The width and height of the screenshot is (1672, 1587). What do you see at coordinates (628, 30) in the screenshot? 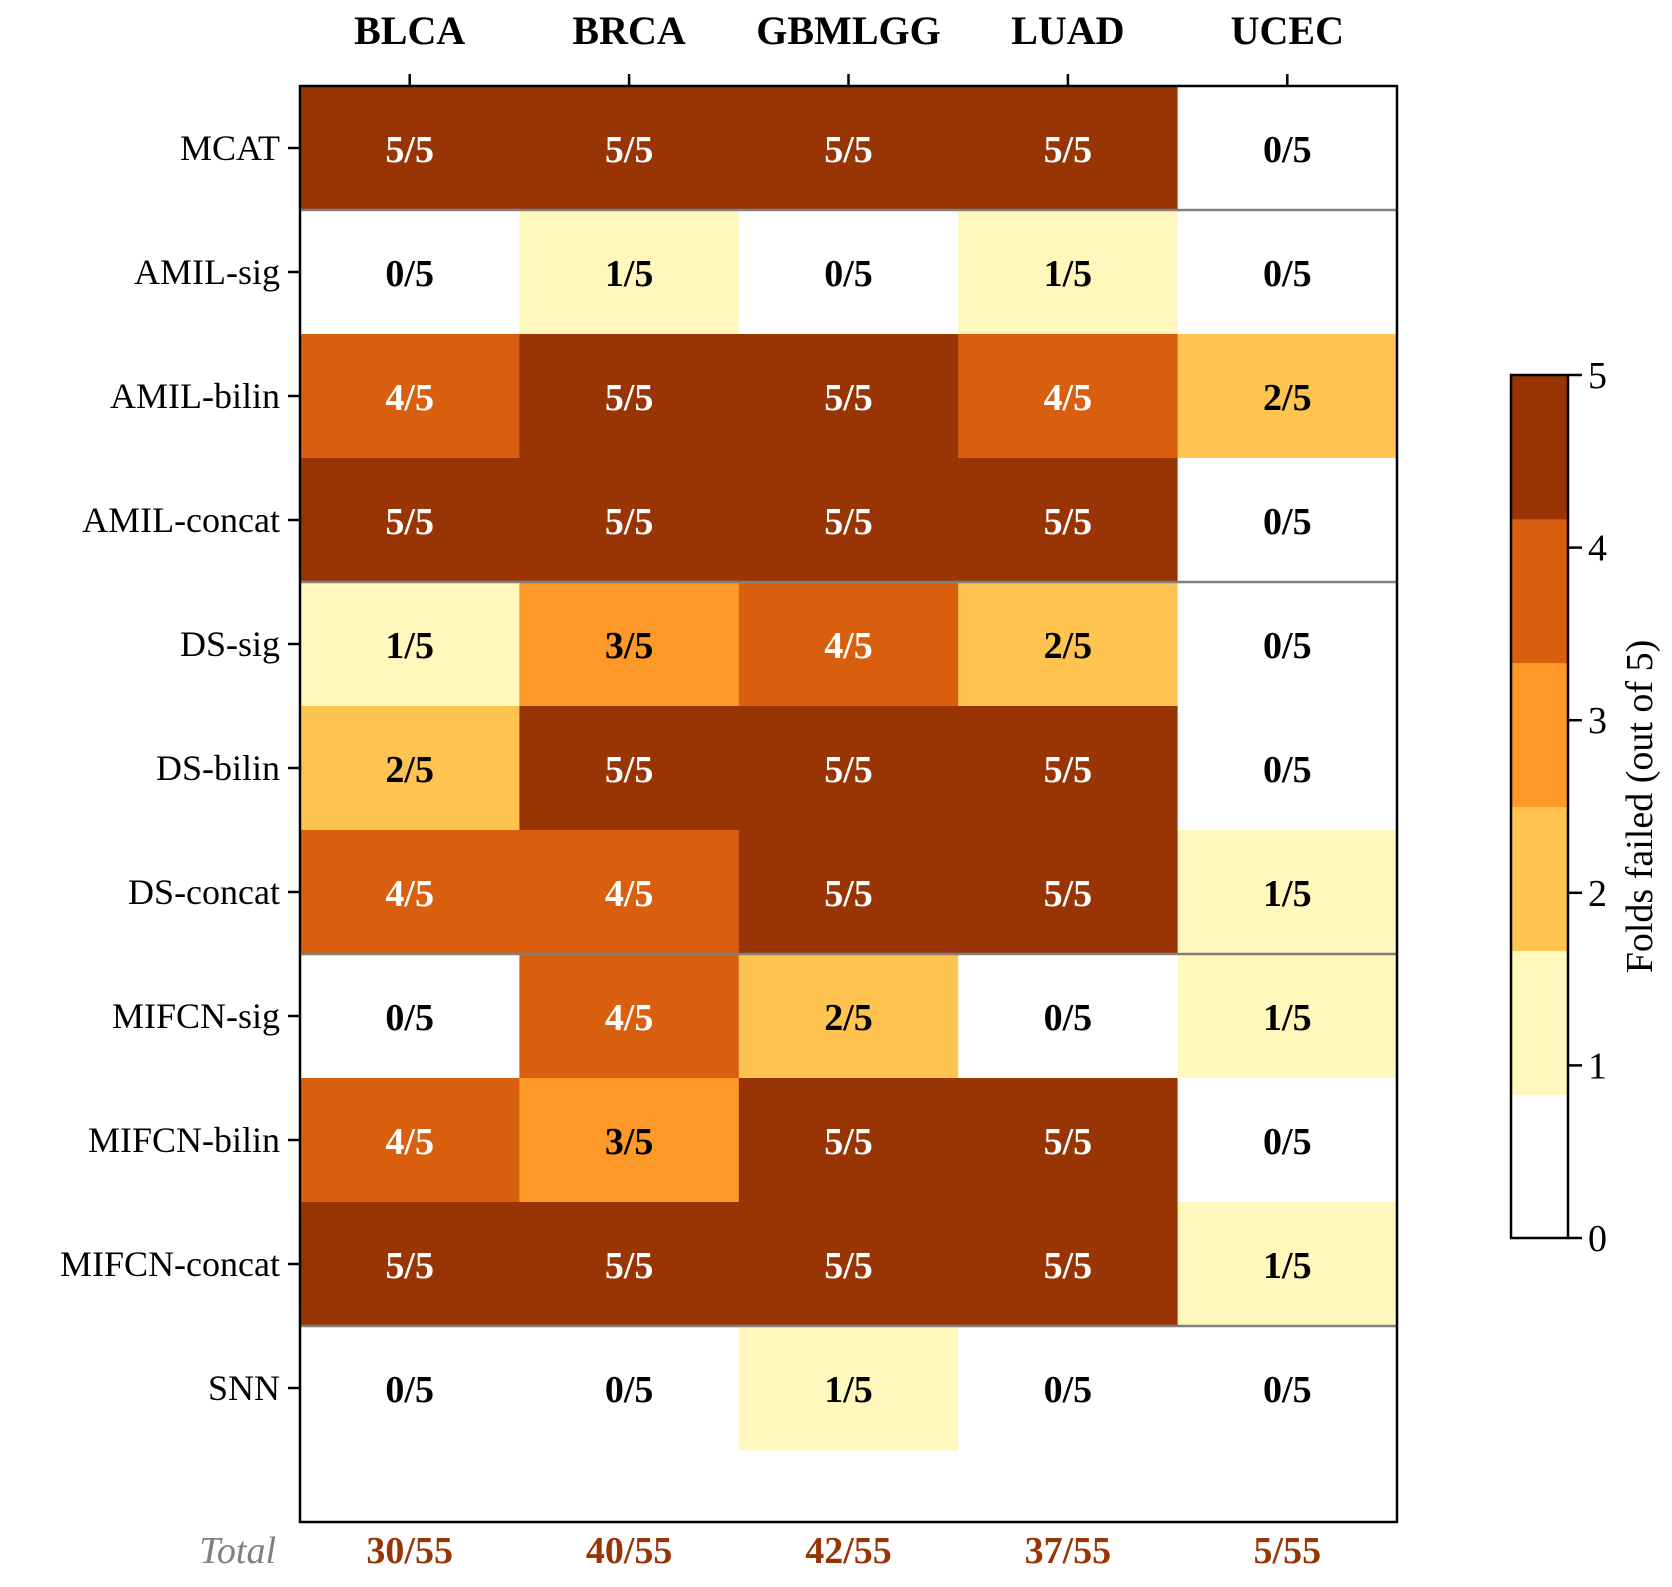
I see `column-header: BRCA` at bounding box center [628, 30].